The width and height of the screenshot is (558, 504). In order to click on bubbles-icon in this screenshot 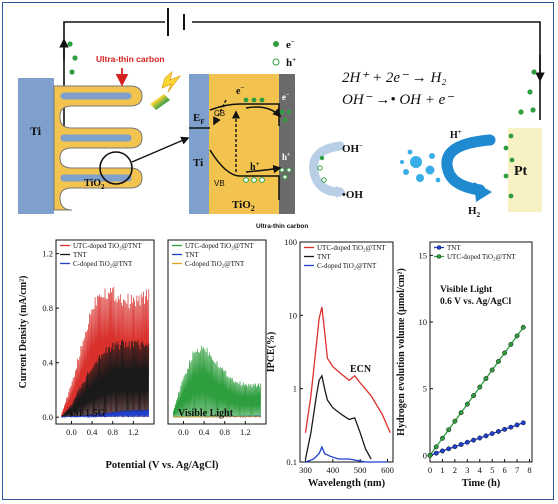, I will do `click(420, 166)`.